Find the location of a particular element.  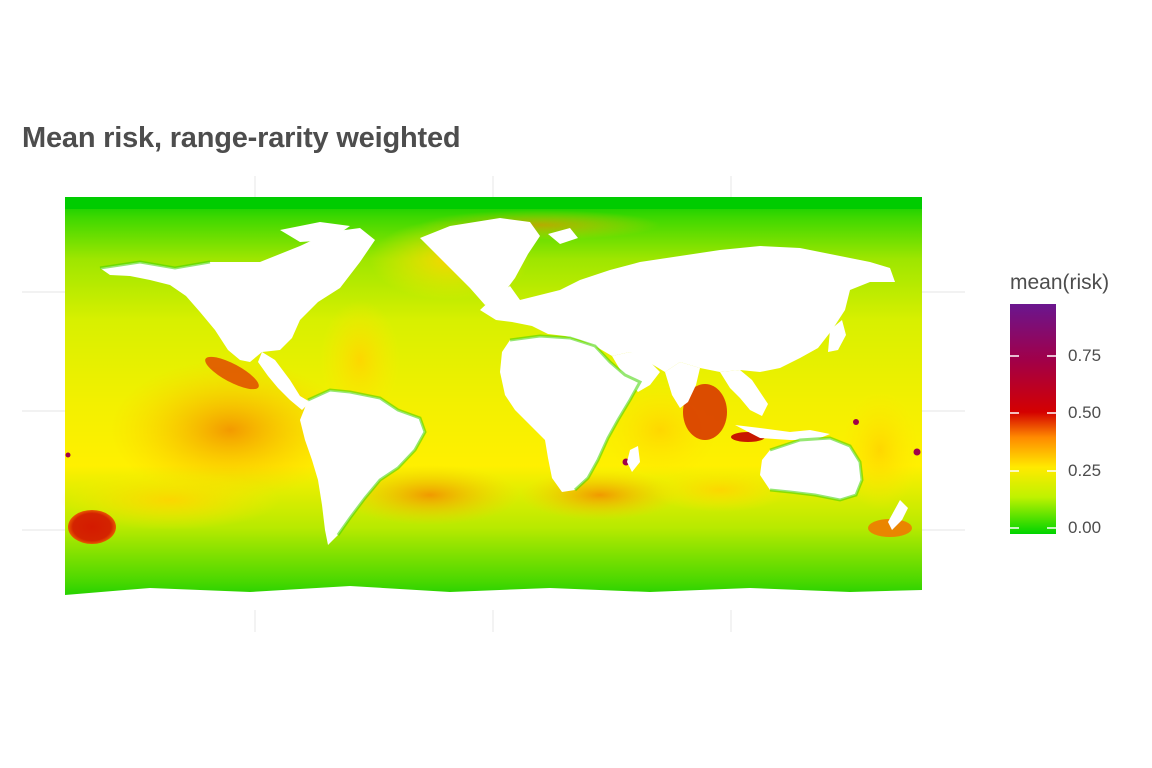

legend-tick-label: 0.00 is located at coordinates (1085, 527).